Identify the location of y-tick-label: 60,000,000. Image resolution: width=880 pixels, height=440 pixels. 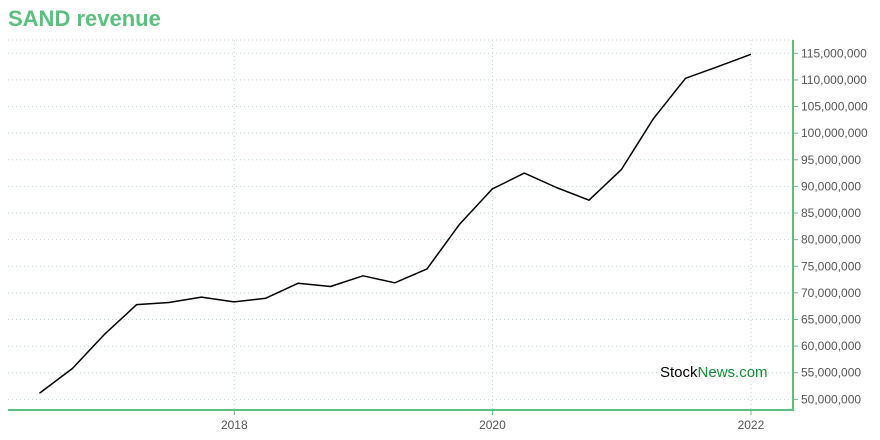
(831, 346).